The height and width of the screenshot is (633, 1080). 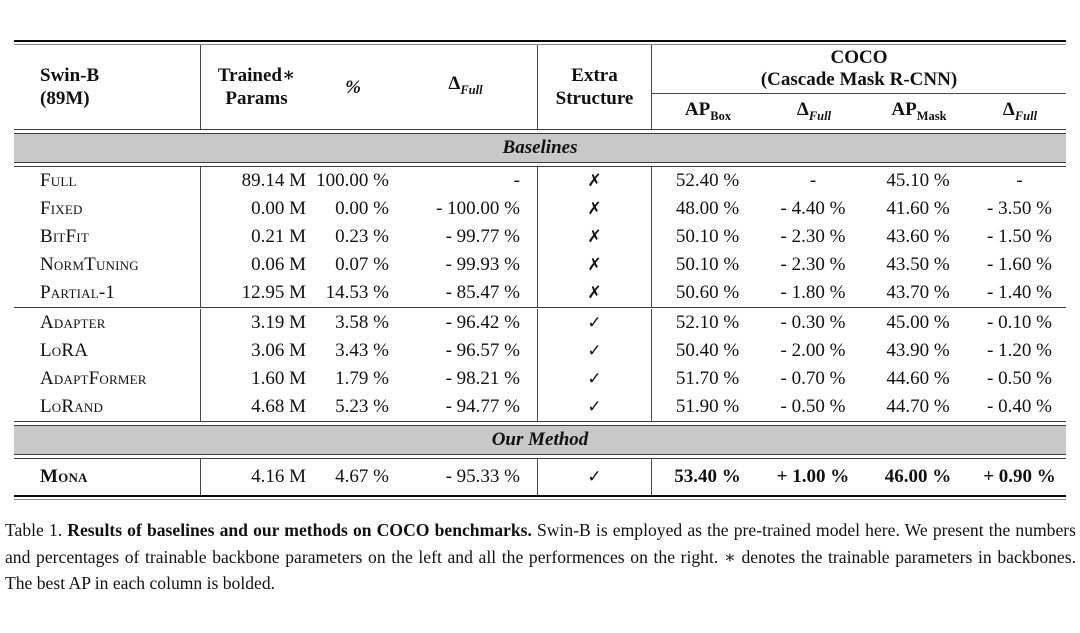 I want to click on trained-params-cell: 4.68 M, so click(x=256, y=407).